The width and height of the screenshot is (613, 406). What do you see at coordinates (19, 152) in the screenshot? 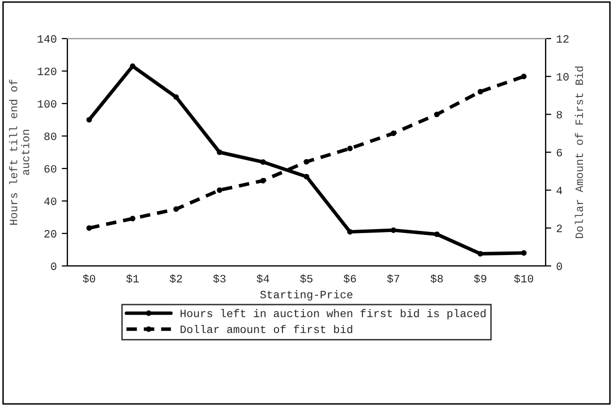
I see `y-axis-title: Hours left till end of auction` at bounding box center [19, 152].